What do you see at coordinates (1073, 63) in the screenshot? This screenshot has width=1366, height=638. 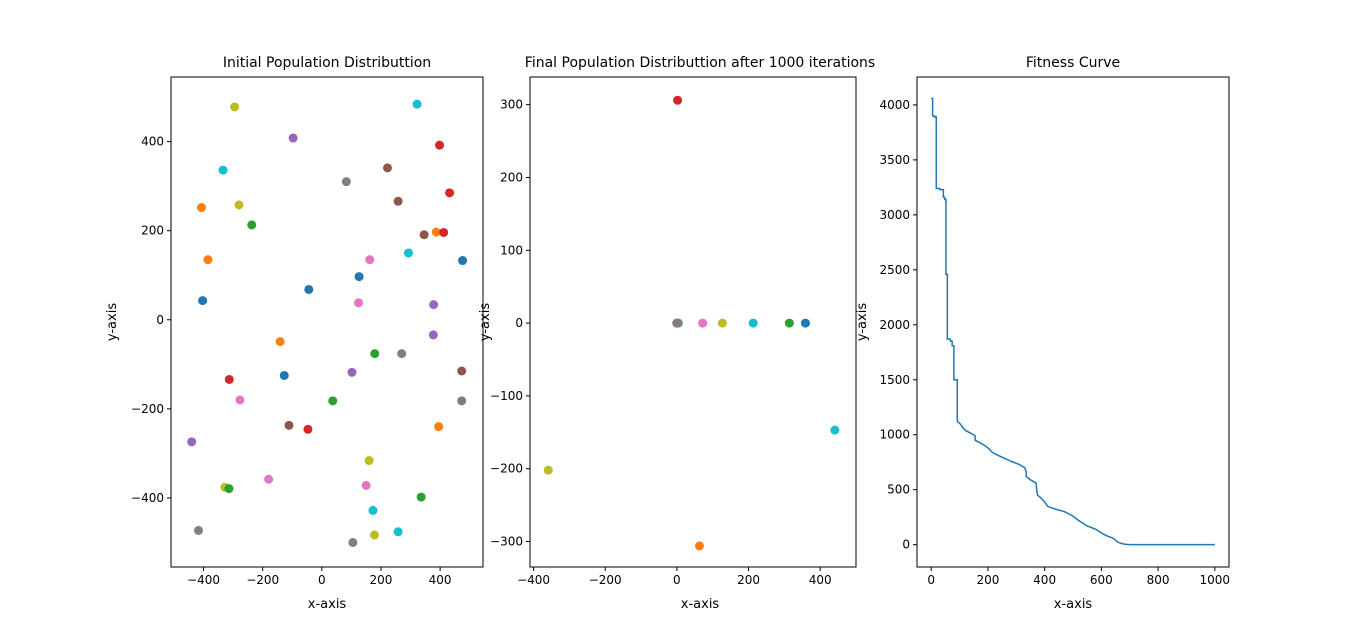 I see `chart-title: Fitness Curve` at bounding box center [1073, 63].